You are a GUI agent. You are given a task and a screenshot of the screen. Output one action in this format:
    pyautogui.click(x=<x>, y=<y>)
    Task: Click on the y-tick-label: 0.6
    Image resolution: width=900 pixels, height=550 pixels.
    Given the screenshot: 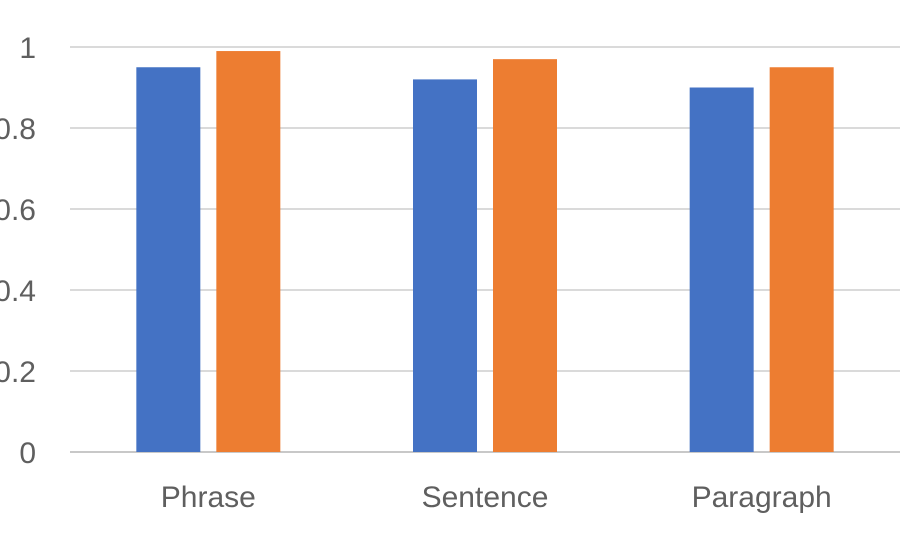 What is the action you would take?
    pyautogui.click(x=18, y=210)
    